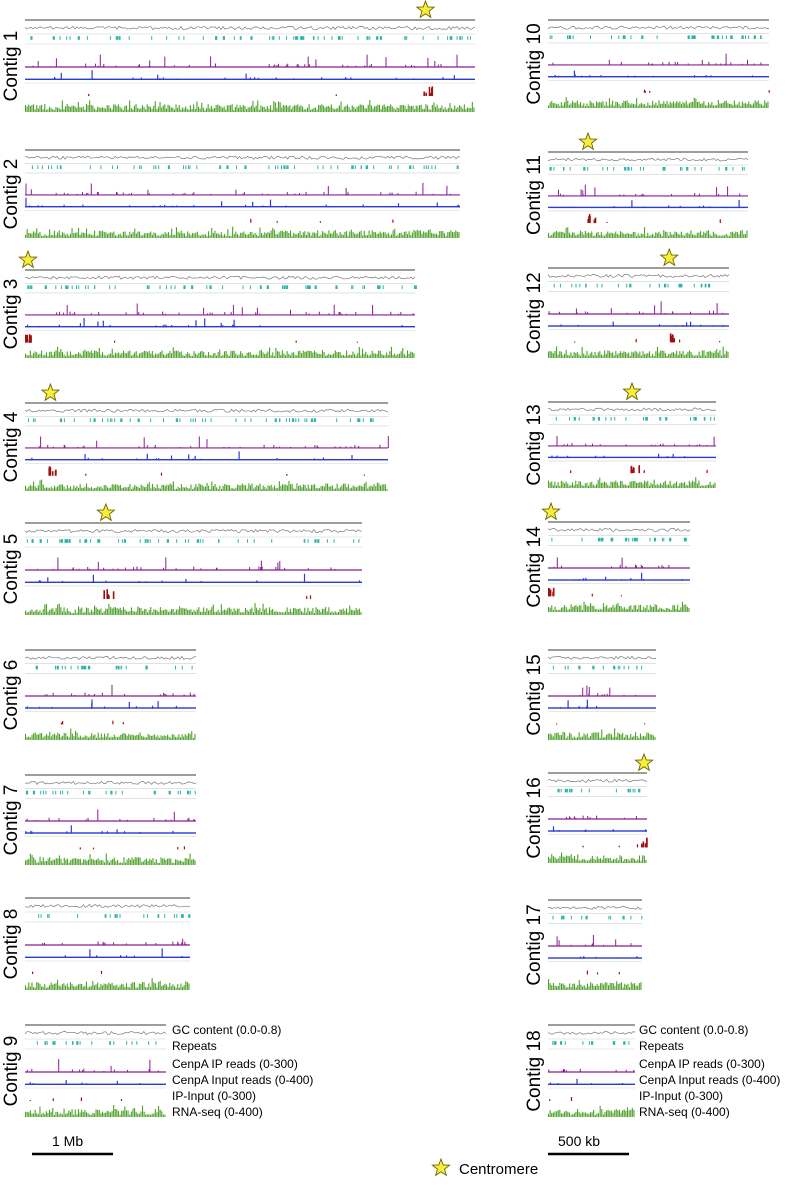  Describe the element at coordinates (534, 312) in the screenshot. I see `contig-label: Contig 12` at that location.